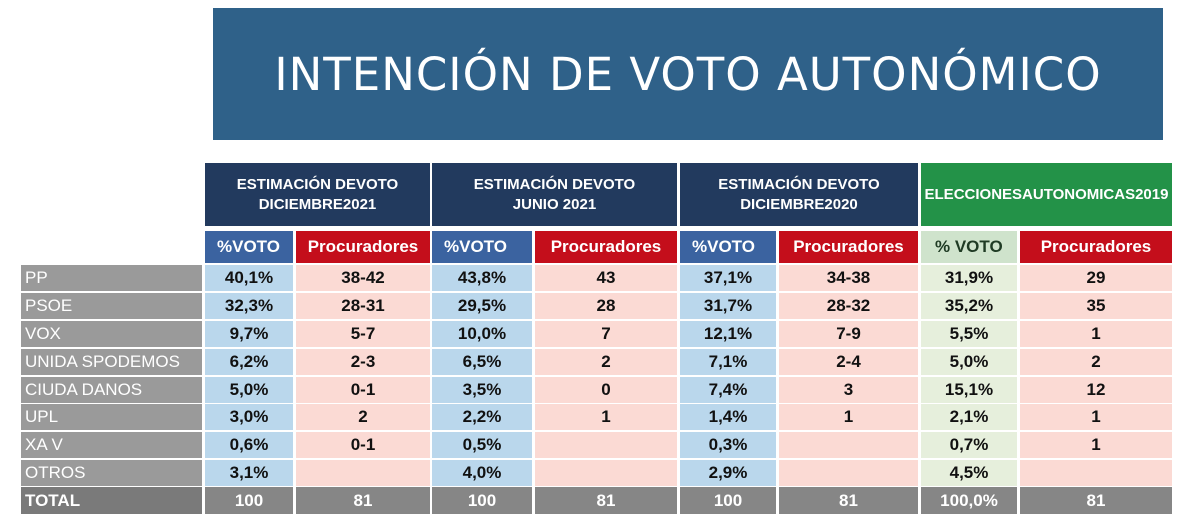  Describe the element at coordinates (554, 194) in the screenshot. I see `column-group-header: ESTIMACIÓN DEVOTO JUNIO 2021` at that location.